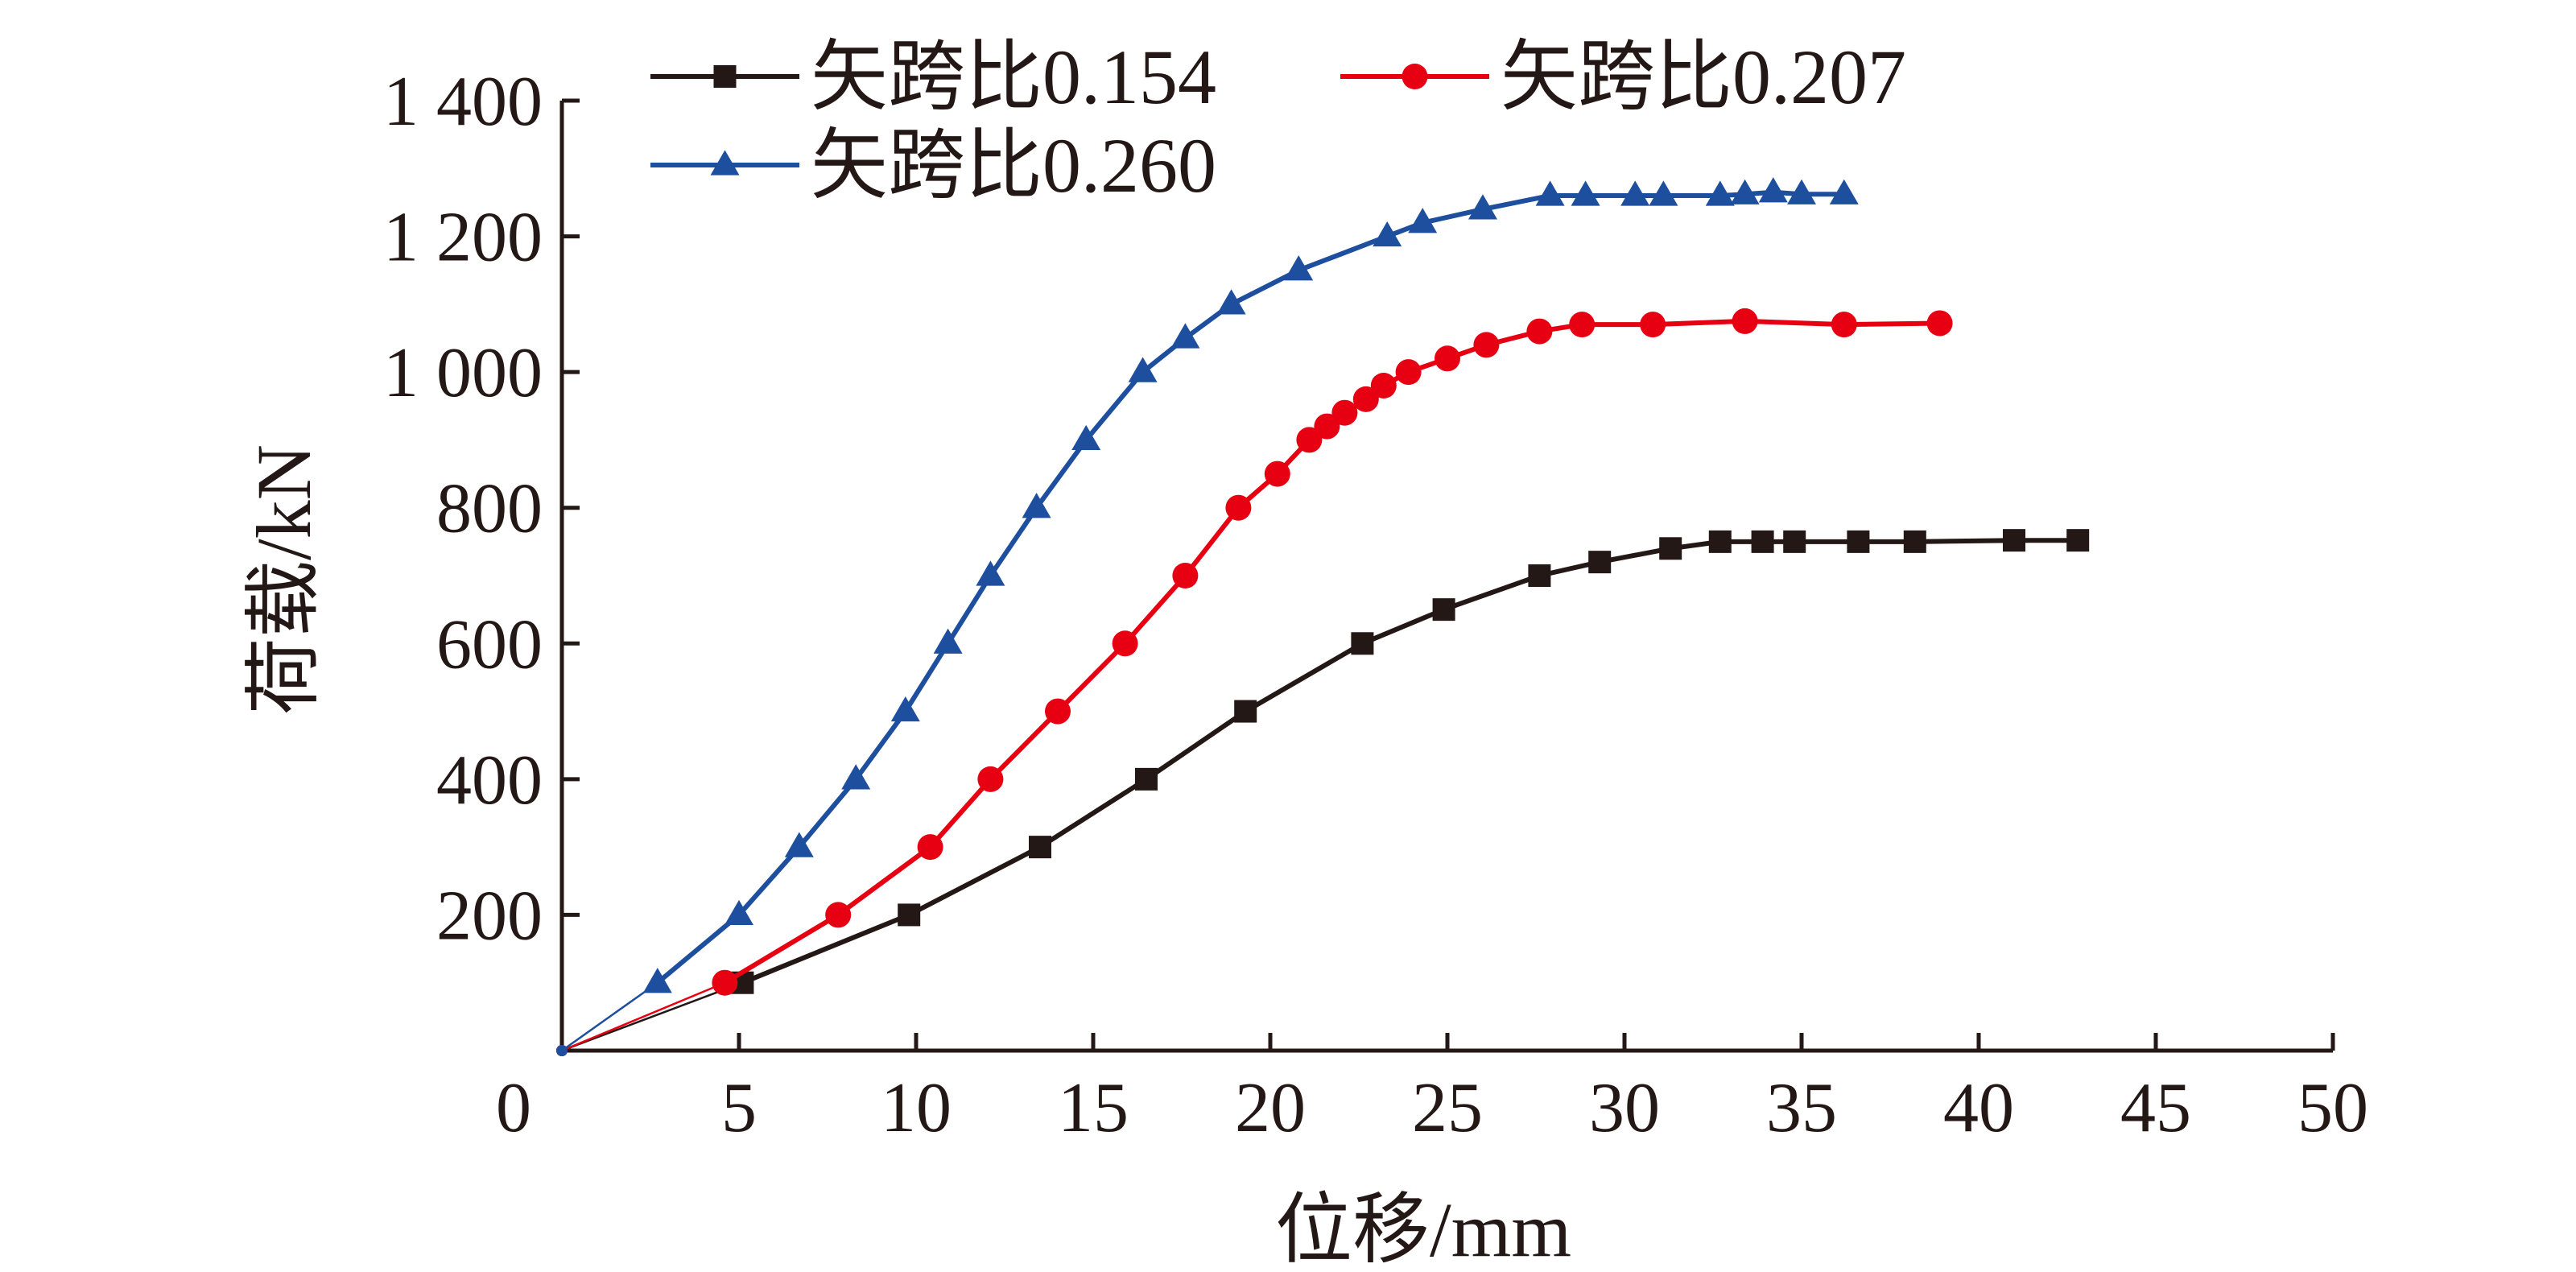  Describe the element at coordinates (1270, 1108) in the screenshot. I see `x-tick-label: 20` at that location.